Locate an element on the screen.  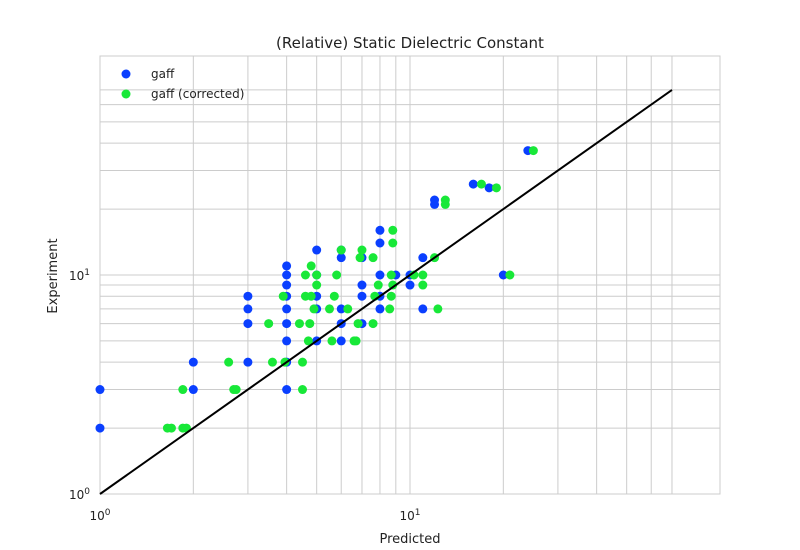
legend-label-gaff-corrected: gaff (corrected) is located at coordinates (197, 94).